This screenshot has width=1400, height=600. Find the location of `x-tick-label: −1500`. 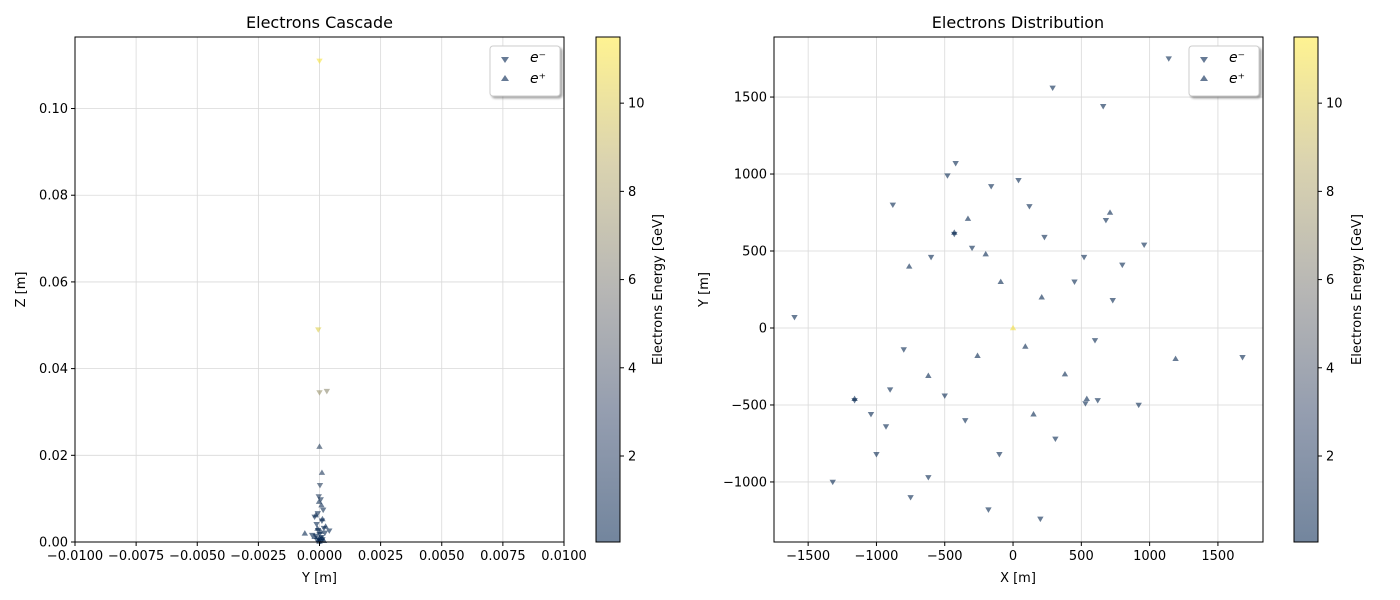

x-tick-label: −1500 is located at coordinates (808, 556).